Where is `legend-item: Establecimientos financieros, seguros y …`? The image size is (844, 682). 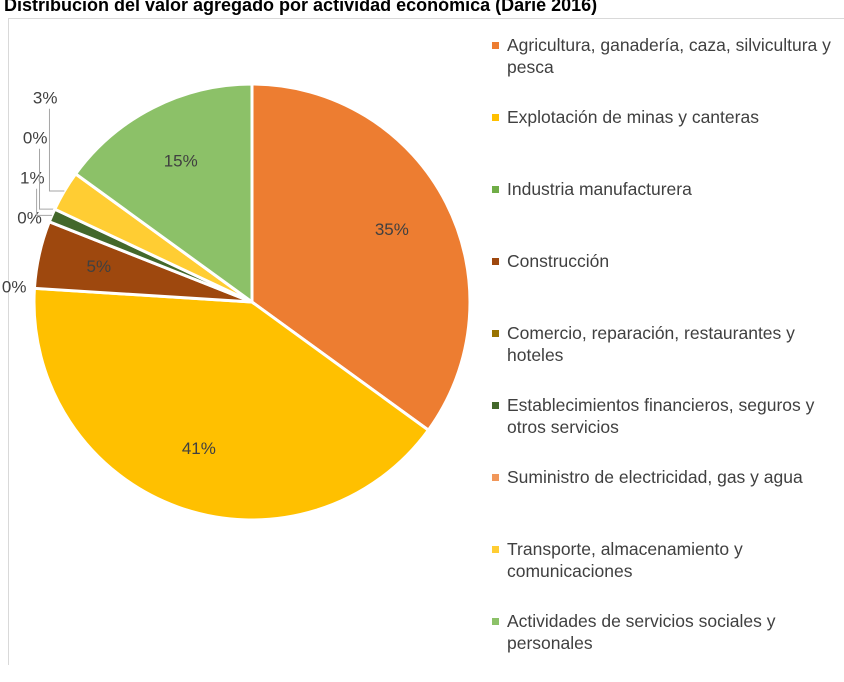 legend-item: Establecimientos financieros, seguros y … is located at coordinates (667, 430).